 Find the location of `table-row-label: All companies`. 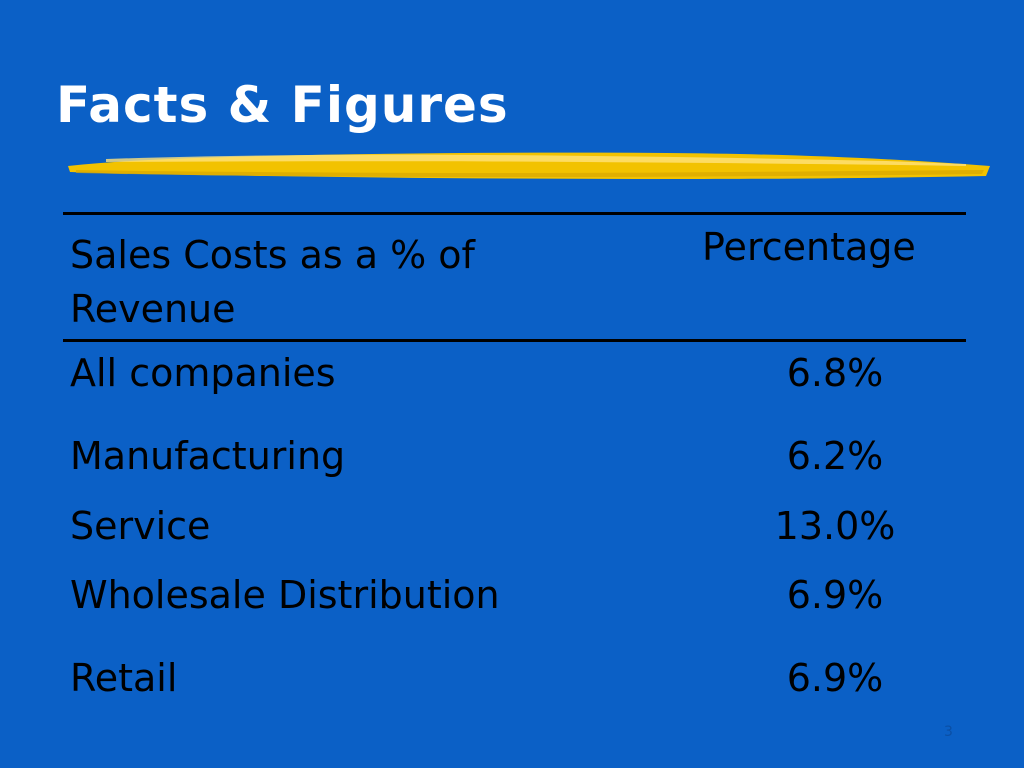

table-row-label: All companies is located at coordinates (203, 373).